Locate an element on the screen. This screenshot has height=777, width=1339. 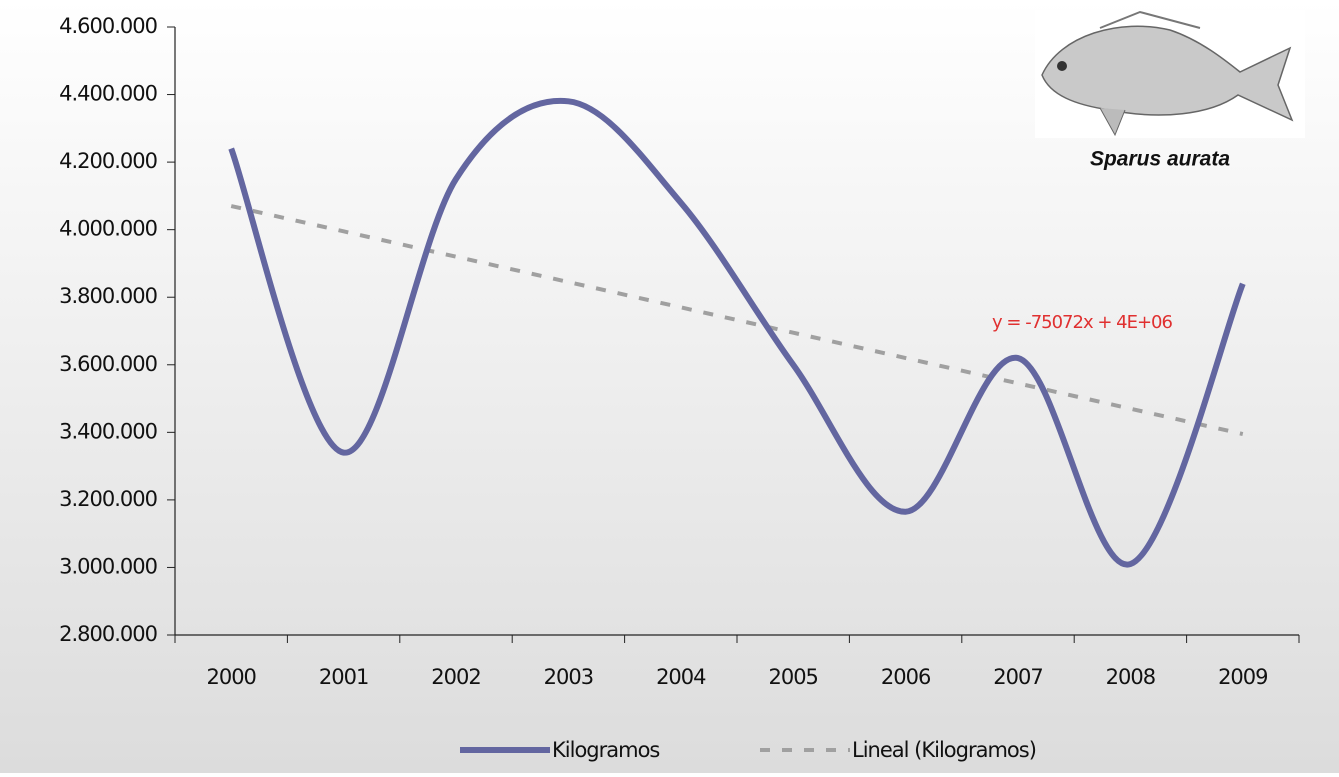
x-tick-label: 2004 is located at coordinates (681, 677).